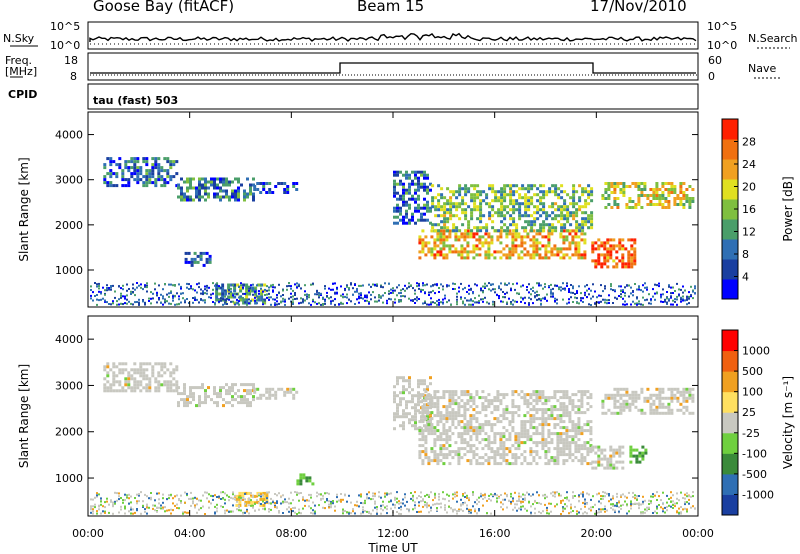 The image size is (800, 554). I want to click on x-tick-label-0: 00:00, so click(88, 533).